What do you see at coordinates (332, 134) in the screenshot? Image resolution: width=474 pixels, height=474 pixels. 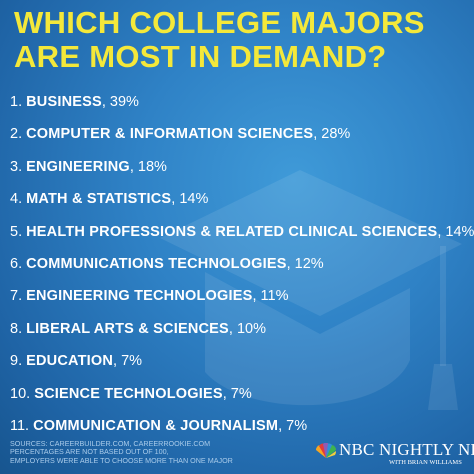 I see `percent: , 28%` at bounding box center [332, 134].